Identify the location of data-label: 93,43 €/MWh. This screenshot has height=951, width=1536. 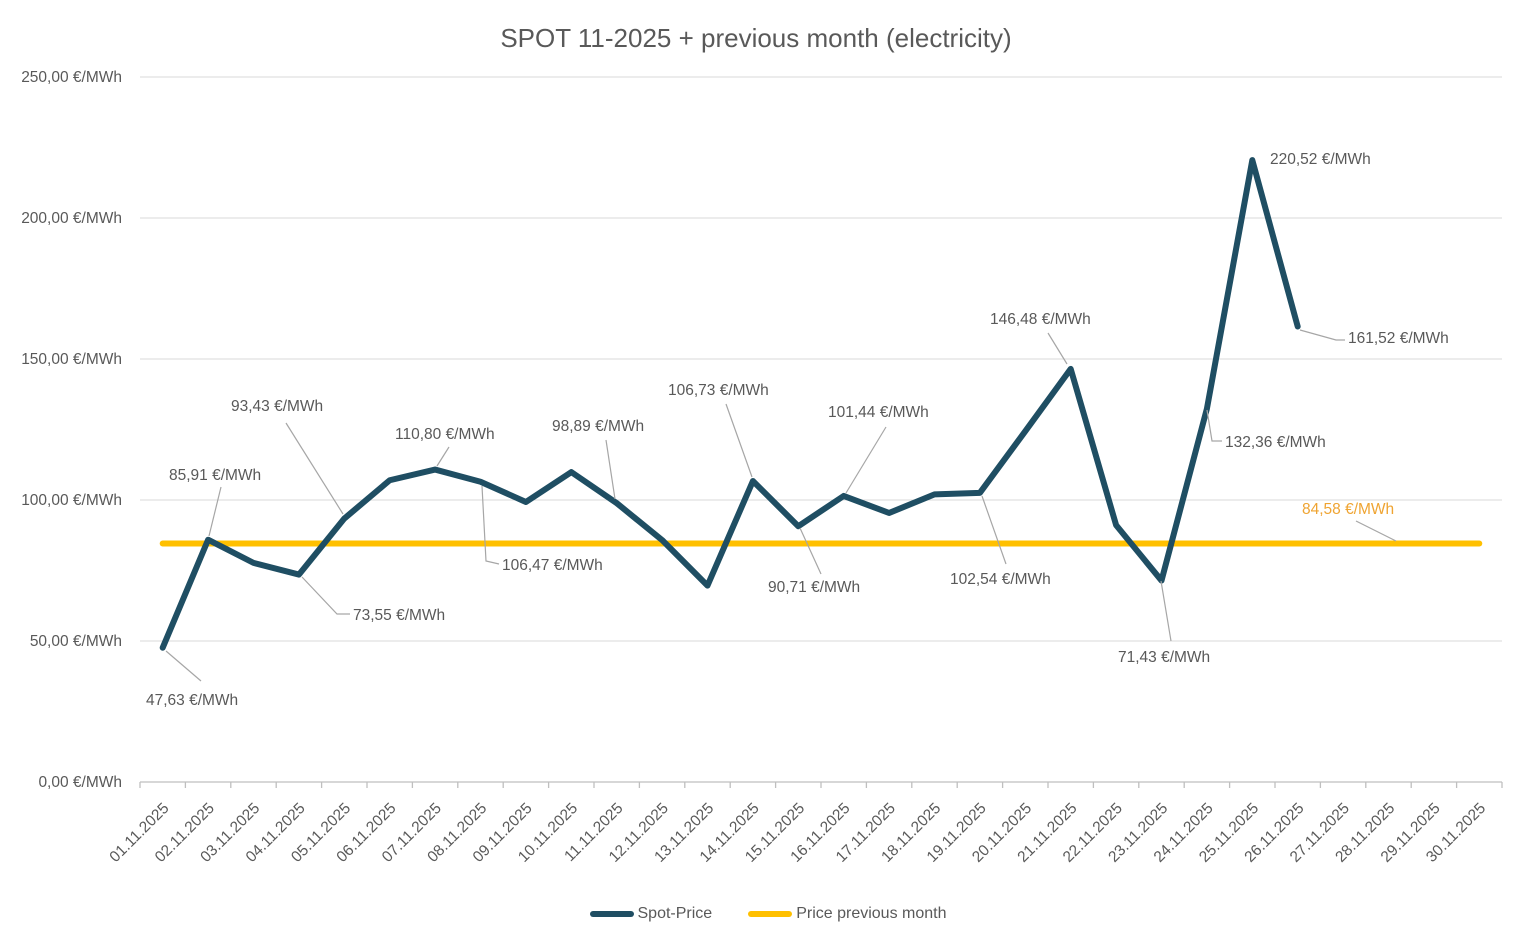
(277, 406).